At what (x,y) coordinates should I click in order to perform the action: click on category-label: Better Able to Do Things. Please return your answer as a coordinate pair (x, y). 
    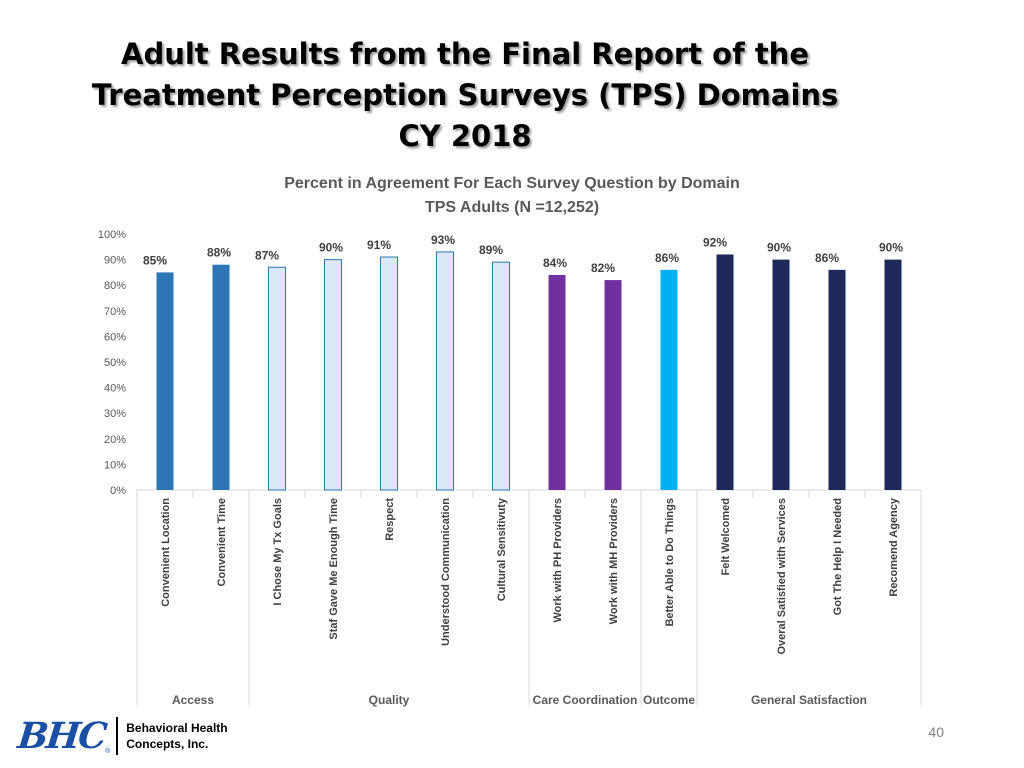
    Looking at the image, I should click on (670, 562).